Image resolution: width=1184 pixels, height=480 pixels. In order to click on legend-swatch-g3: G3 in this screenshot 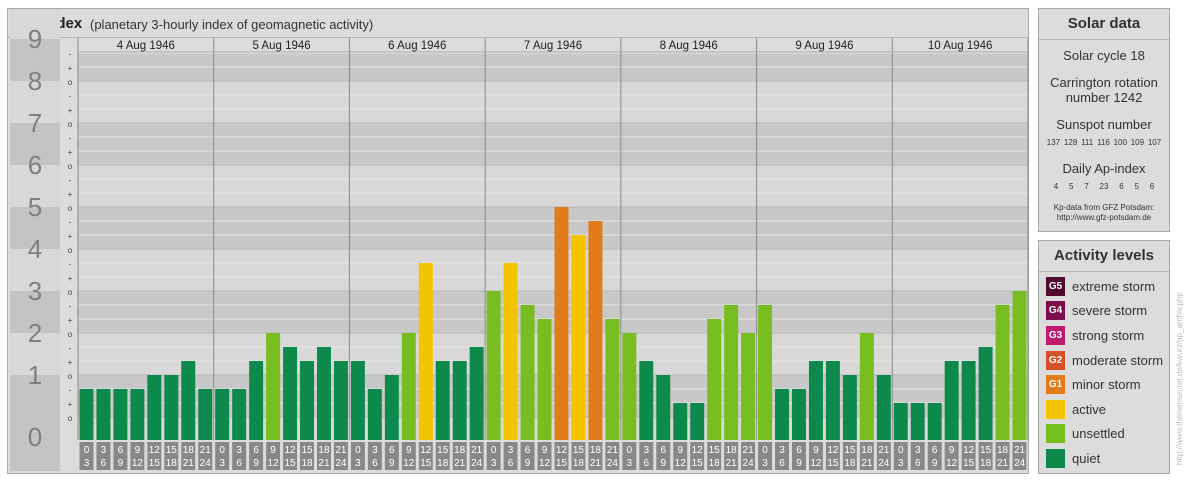, I will do `click(1055, 335)`.